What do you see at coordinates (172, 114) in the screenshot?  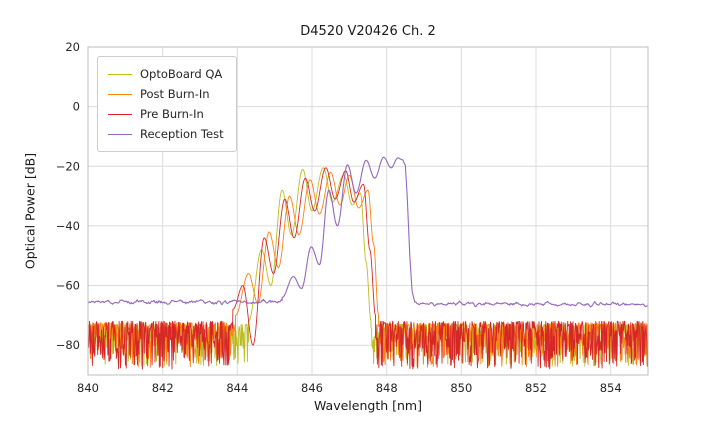 I see `legend-label: Pre Burn-In` at bounding box center [172, 114].